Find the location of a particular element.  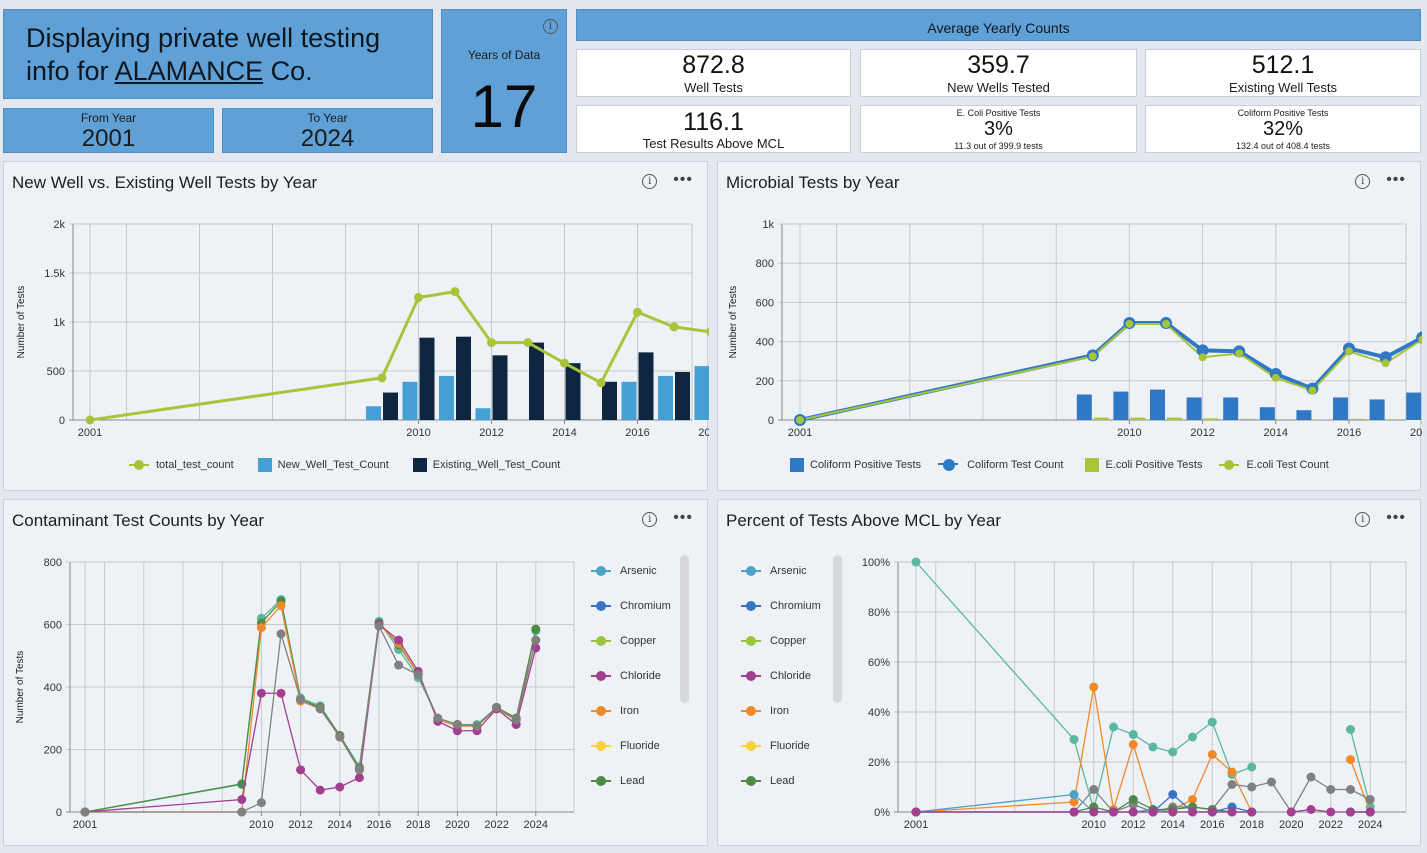

panel-title: New Well vs. Existing Well Tests by Year is located at coordinates (165, 182).